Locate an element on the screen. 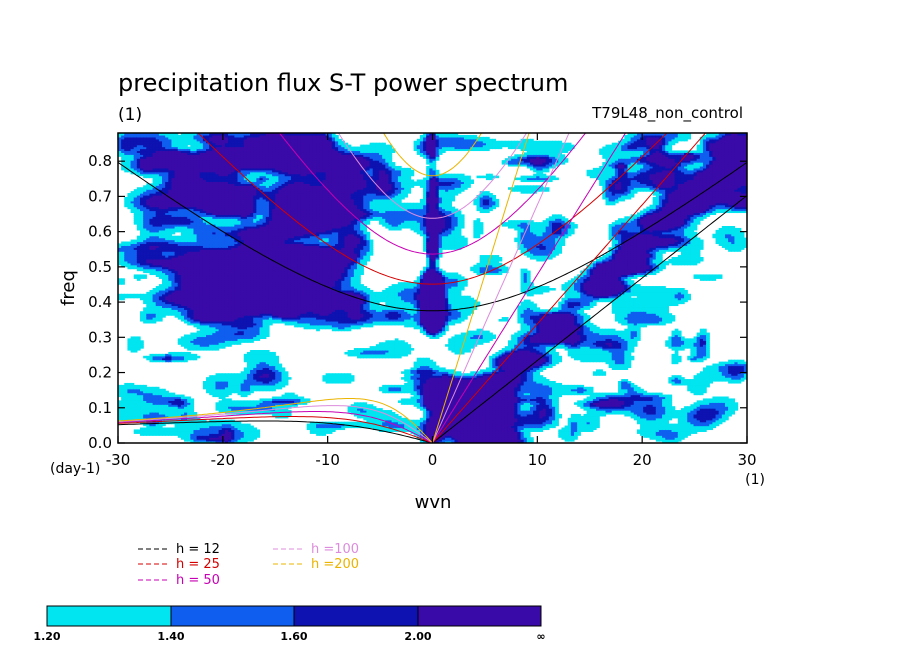 The width and height of the screenshot is (904, 654). chart-title: precipitation flux S-T power spectrum is located at coordinates (343, 83).